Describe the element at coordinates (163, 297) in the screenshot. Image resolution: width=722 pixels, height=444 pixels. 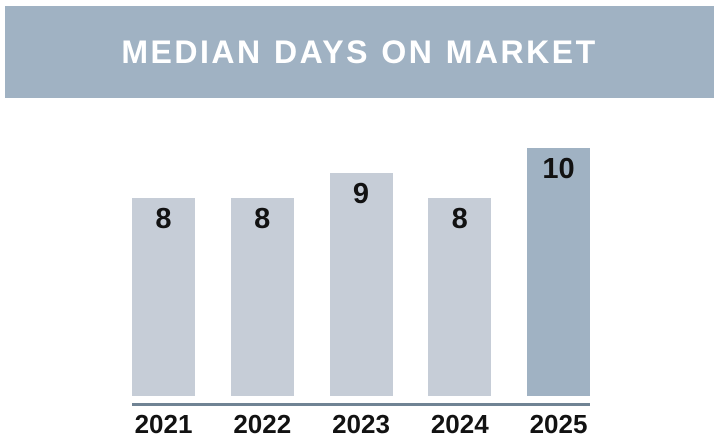
I see `bar-2021: 8` at that location.